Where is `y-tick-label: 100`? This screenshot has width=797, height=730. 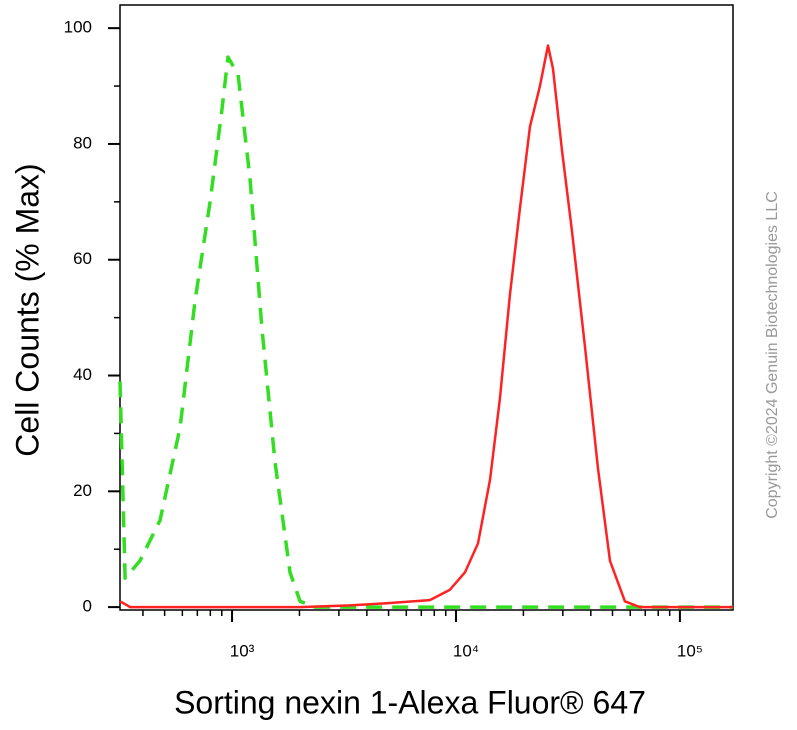 y-tick-label: 100 is located at coordinates (78, 27).